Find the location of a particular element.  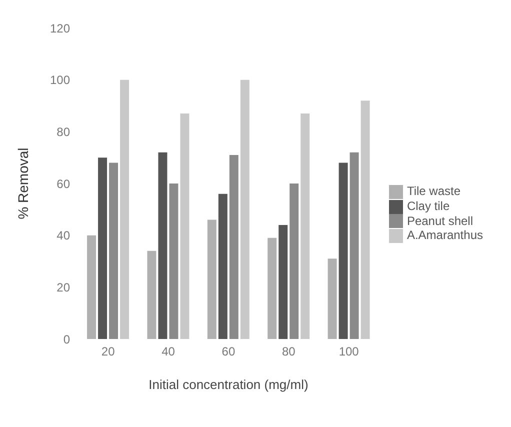

x-tick-label: 20 is located at coordinates (108, 351).